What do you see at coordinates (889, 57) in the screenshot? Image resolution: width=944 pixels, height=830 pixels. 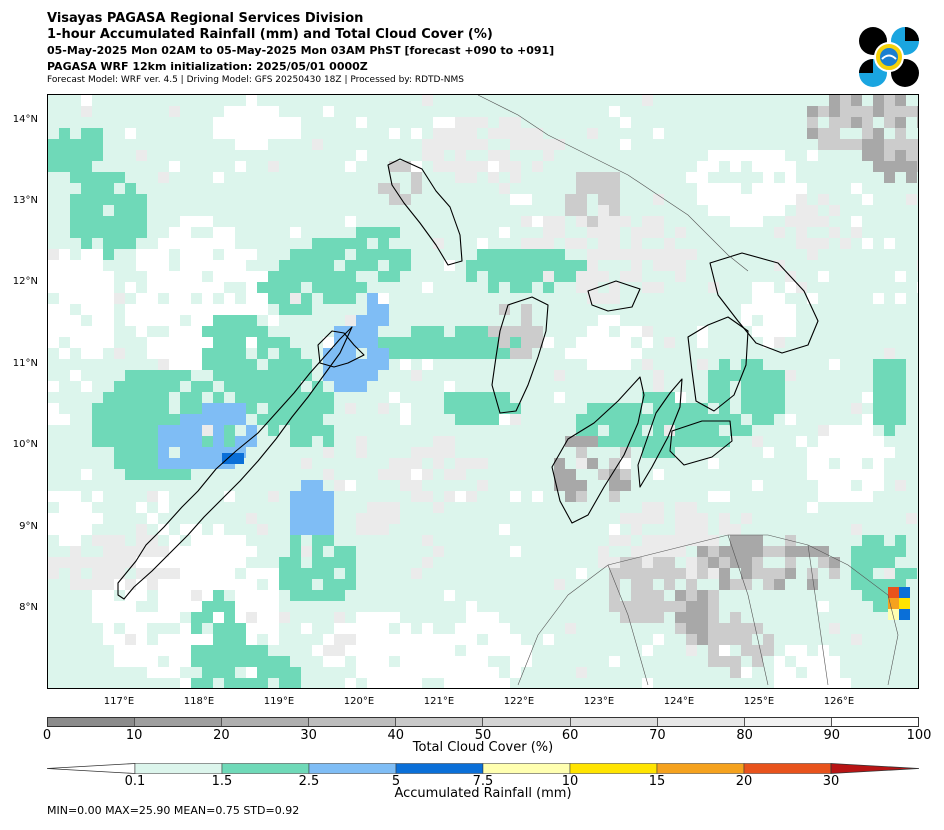 I see `pagasa-logo-icon` at bounding box center [889, 57].